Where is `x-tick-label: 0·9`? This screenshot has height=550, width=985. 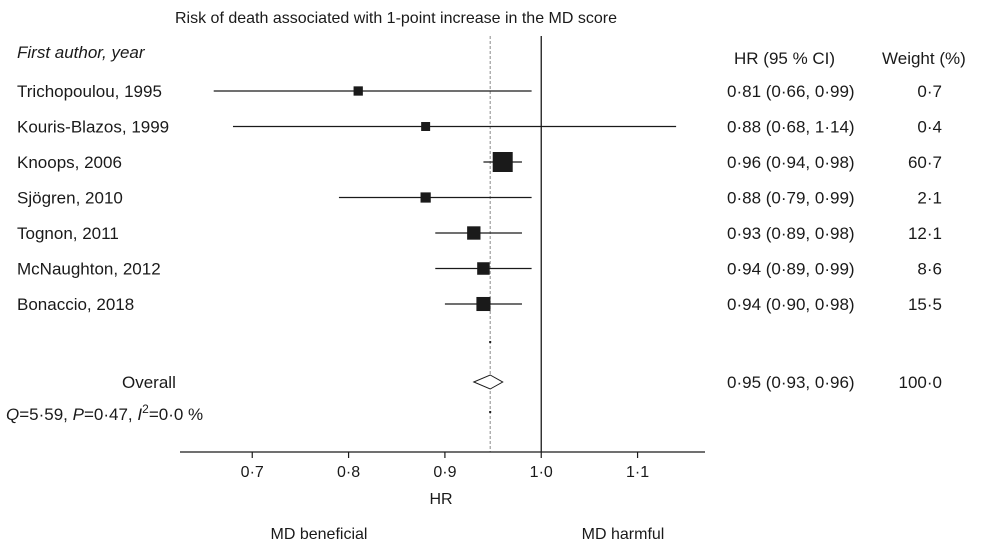
x-tick-label: 0·9 is located at coordinates (444, 472).